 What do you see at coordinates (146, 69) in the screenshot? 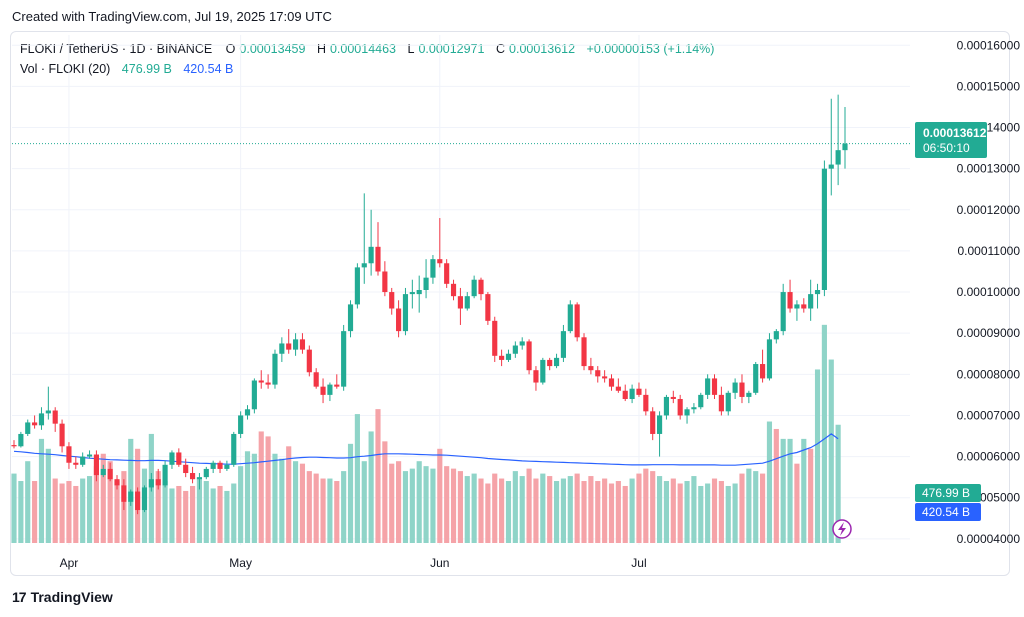
I see `volume-value: 476.99 B` at bounding box center [146, 69].